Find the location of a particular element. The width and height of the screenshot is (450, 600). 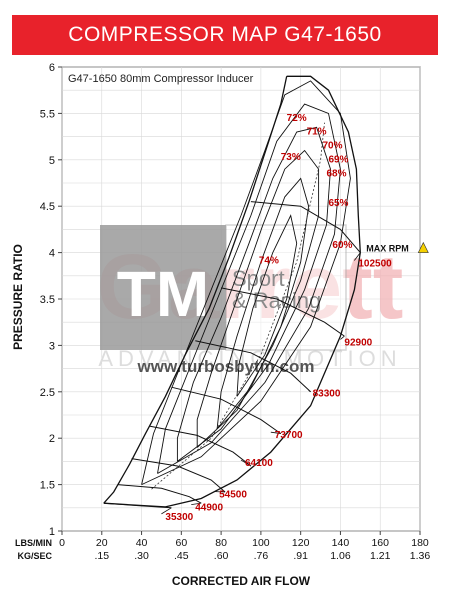

speed-label: 35300 is located at coordinates (179, 517).